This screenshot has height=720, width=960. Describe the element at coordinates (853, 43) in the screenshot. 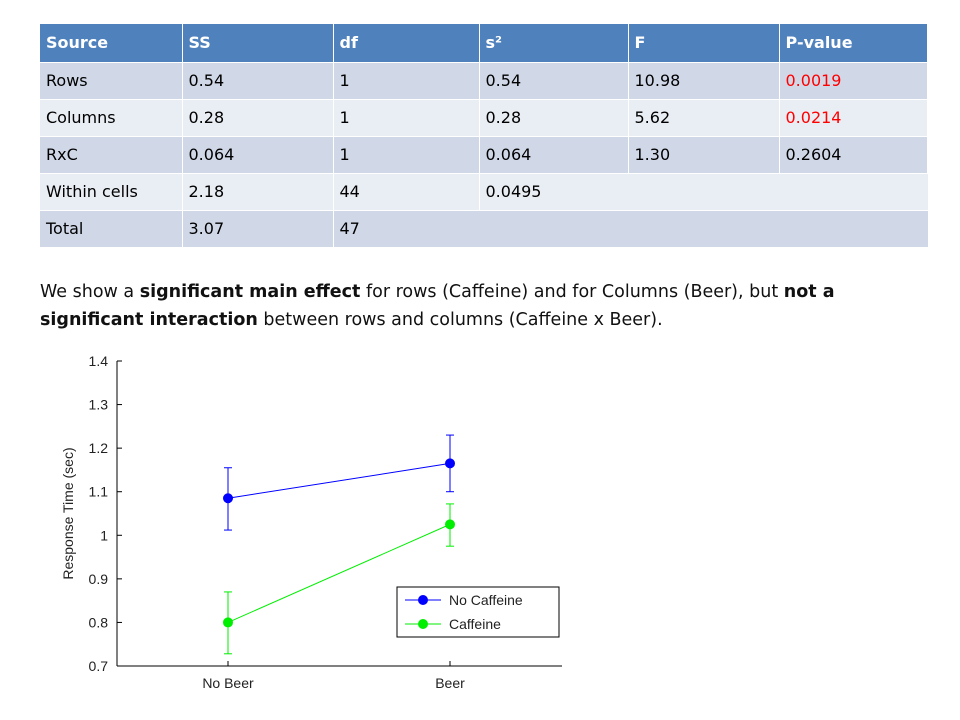

I see `header-p-value: P-value` at that location.